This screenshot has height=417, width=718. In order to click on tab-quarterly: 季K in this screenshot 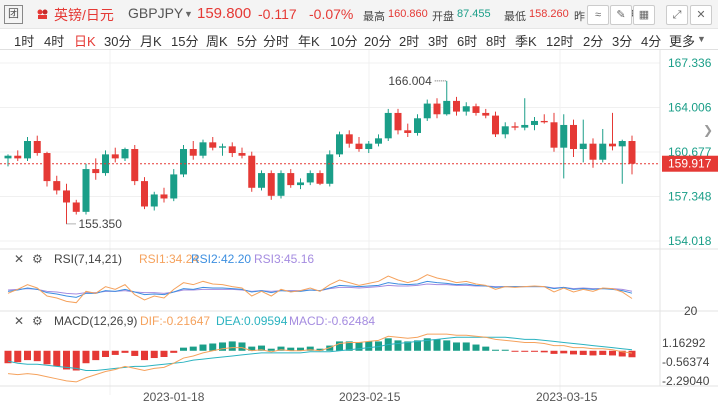, I will do `click(526, 41)`.